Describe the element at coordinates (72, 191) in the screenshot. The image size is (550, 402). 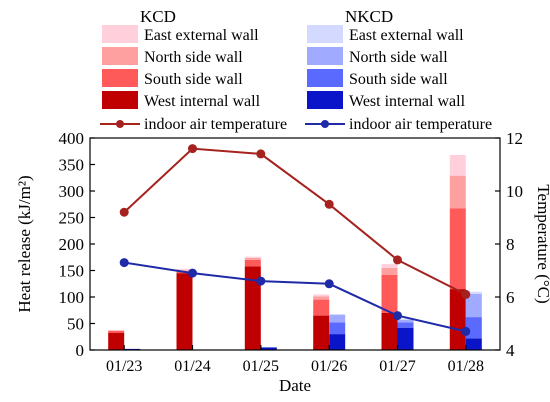
I see `y-left-tick-label-6: 300` at that location.